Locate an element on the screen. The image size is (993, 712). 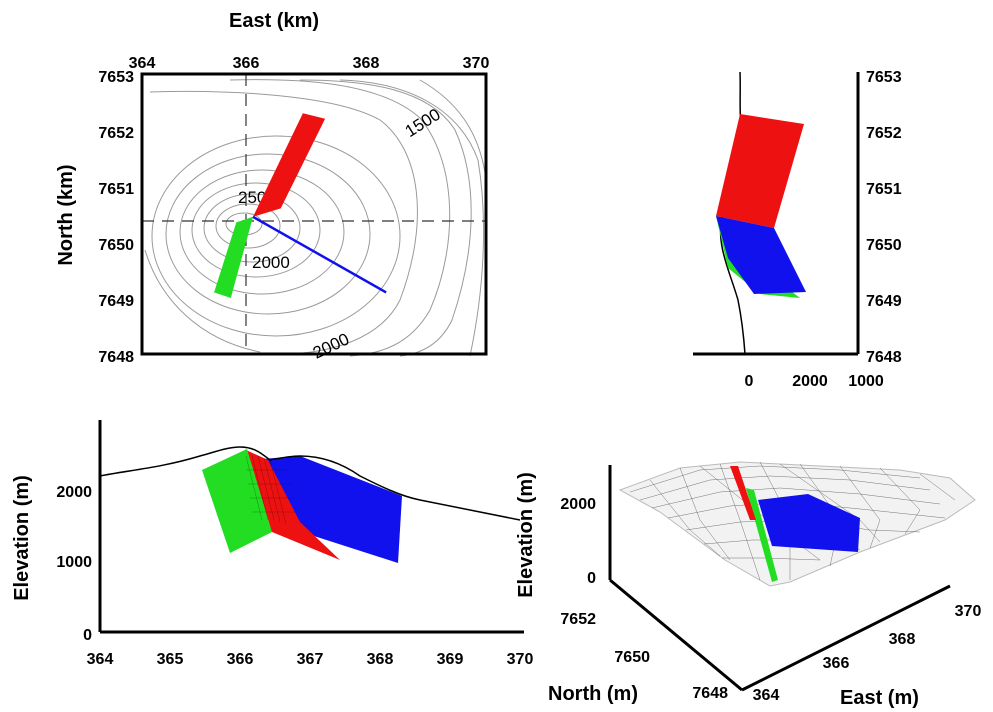
map-ytick: 7652 is located at coordinates (116, 133).